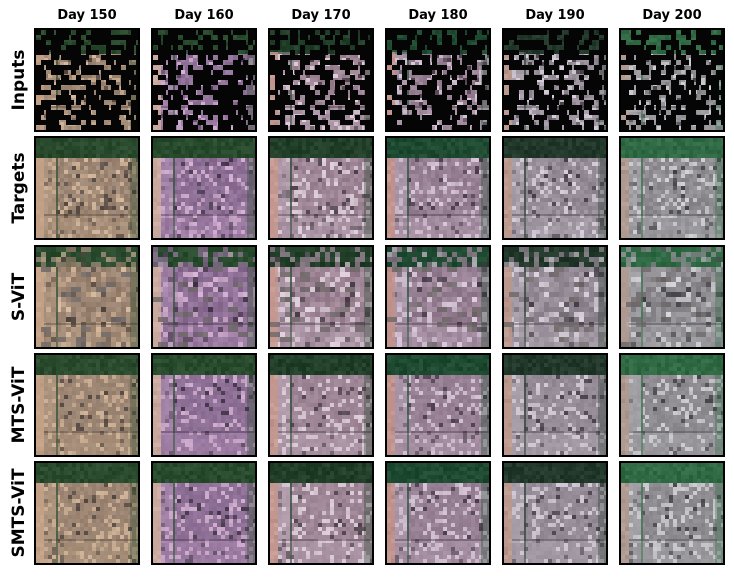  I want to click on row-label-smts-vit: SMTS-ViT, so click(19, 512).